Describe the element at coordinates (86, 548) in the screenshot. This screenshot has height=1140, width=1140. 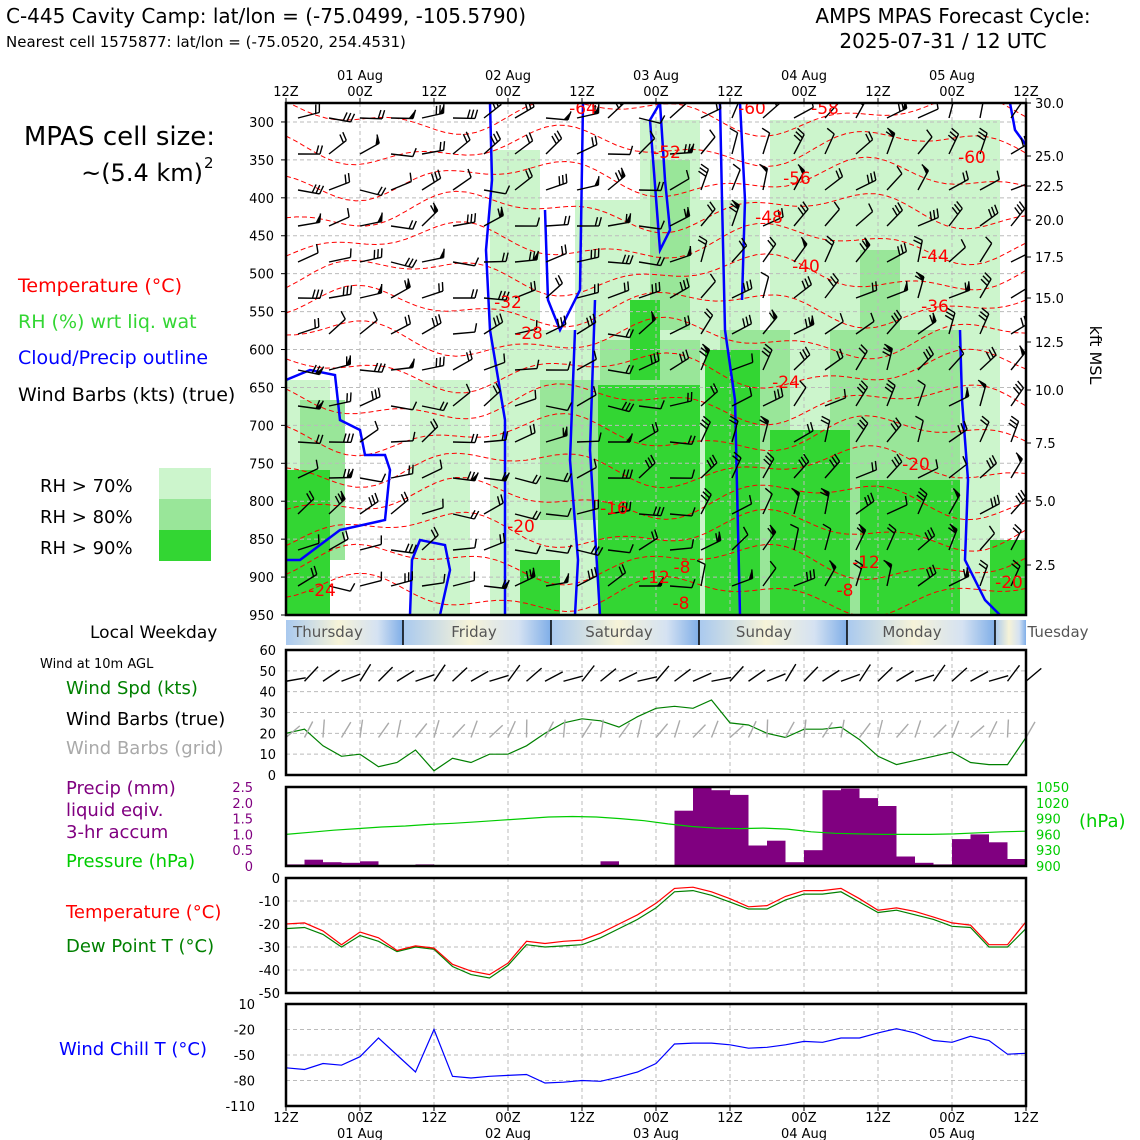
I see `legend-rh90-label: RH > 90%` at that location.